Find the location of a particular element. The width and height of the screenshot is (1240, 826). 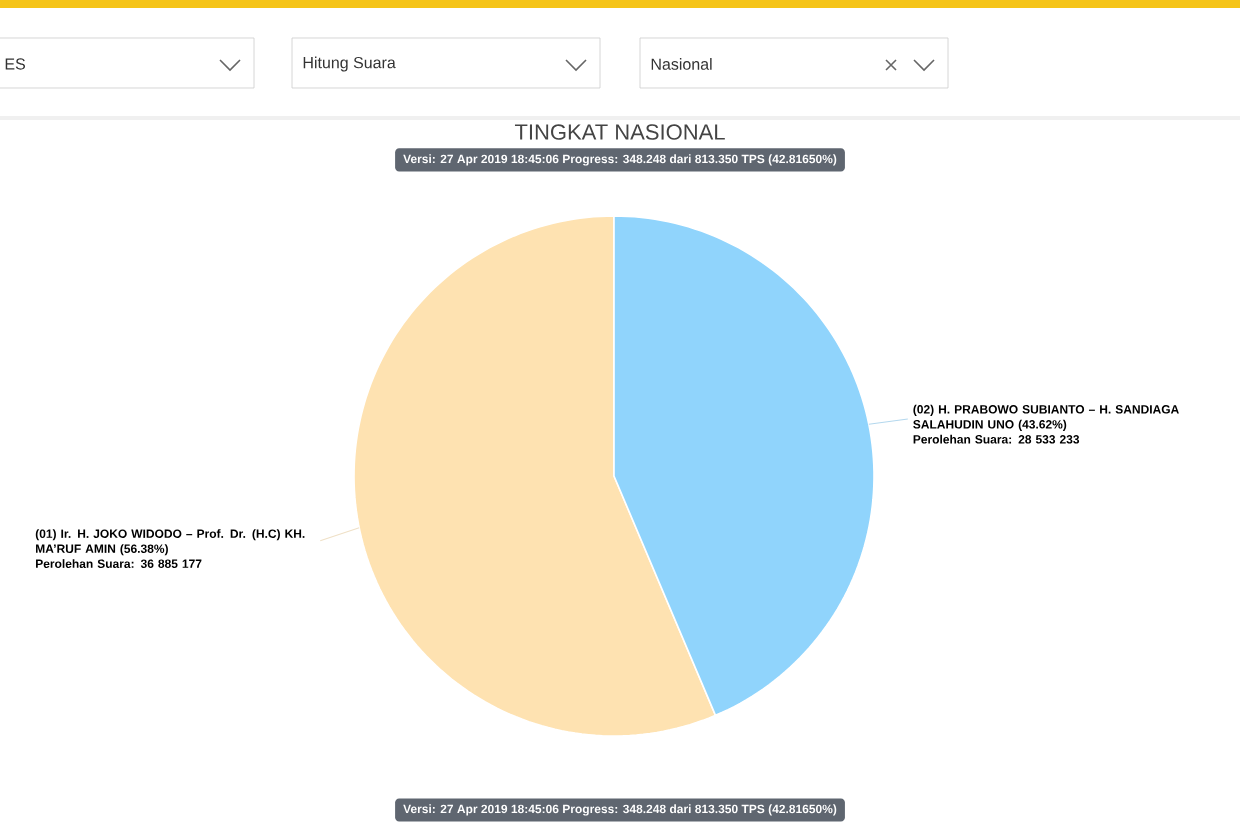

text: Hitung Suara is located at coordinates (349, 64).